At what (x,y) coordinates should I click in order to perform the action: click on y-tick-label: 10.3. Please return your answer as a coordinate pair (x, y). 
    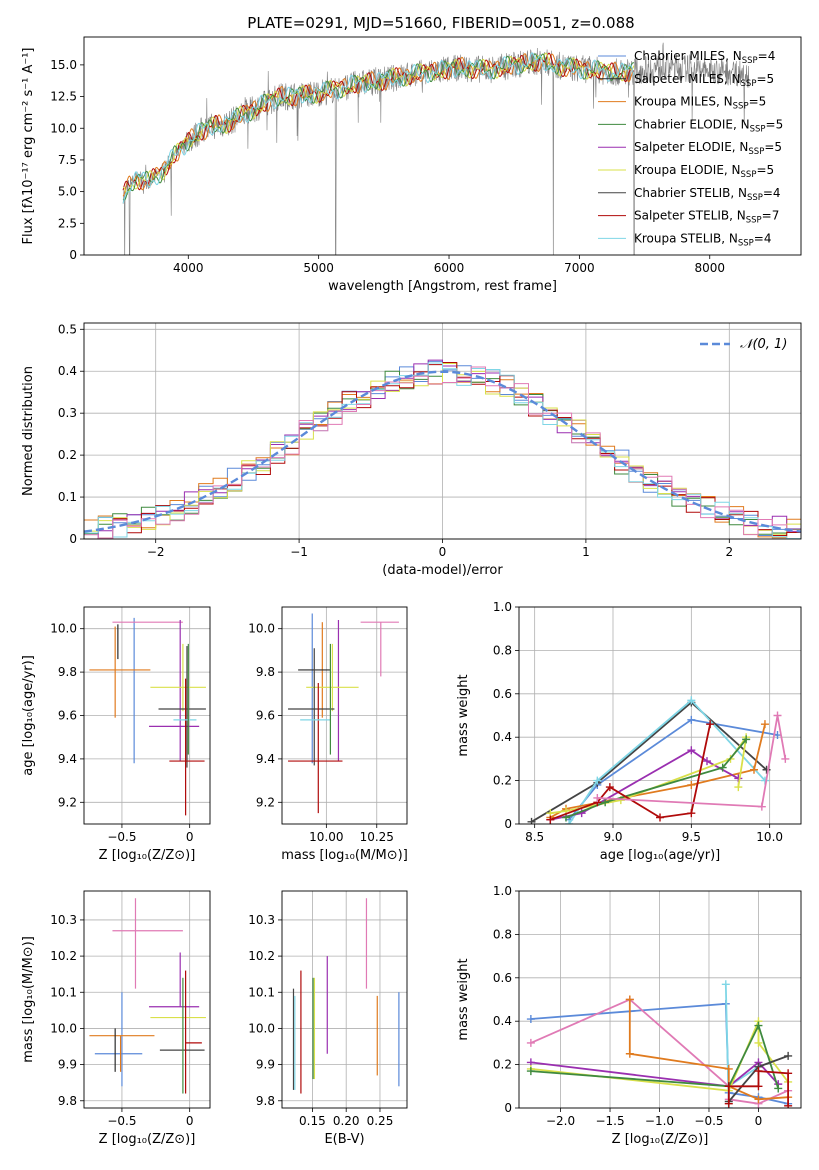
    Looking at the image, I should click on (63, 920).